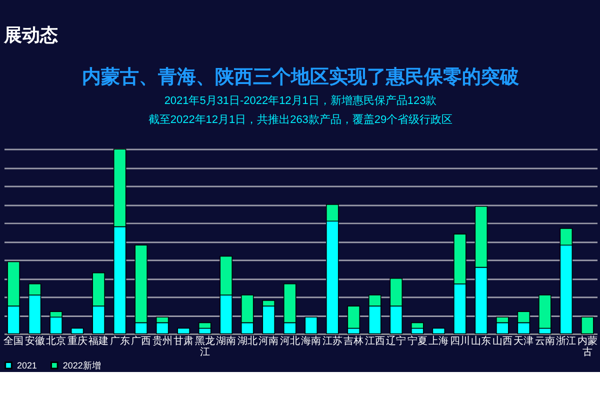 The height and width of the screenshot is (396, 600). Describe the element at coordinates (396, 341) in the screenshot. I see `x-tick-label: 辽宁` at that location.